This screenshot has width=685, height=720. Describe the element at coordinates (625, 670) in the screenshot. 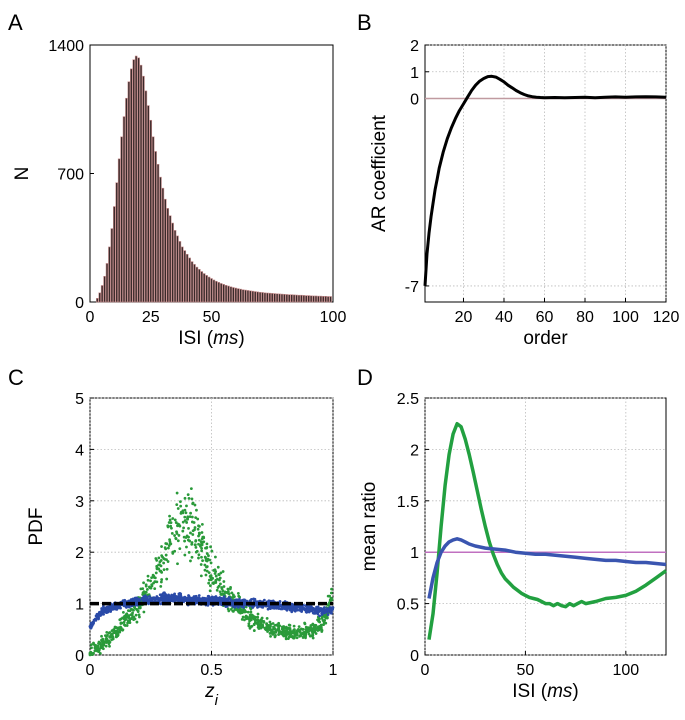

I see `x-tick-label-d: 100` at that location.